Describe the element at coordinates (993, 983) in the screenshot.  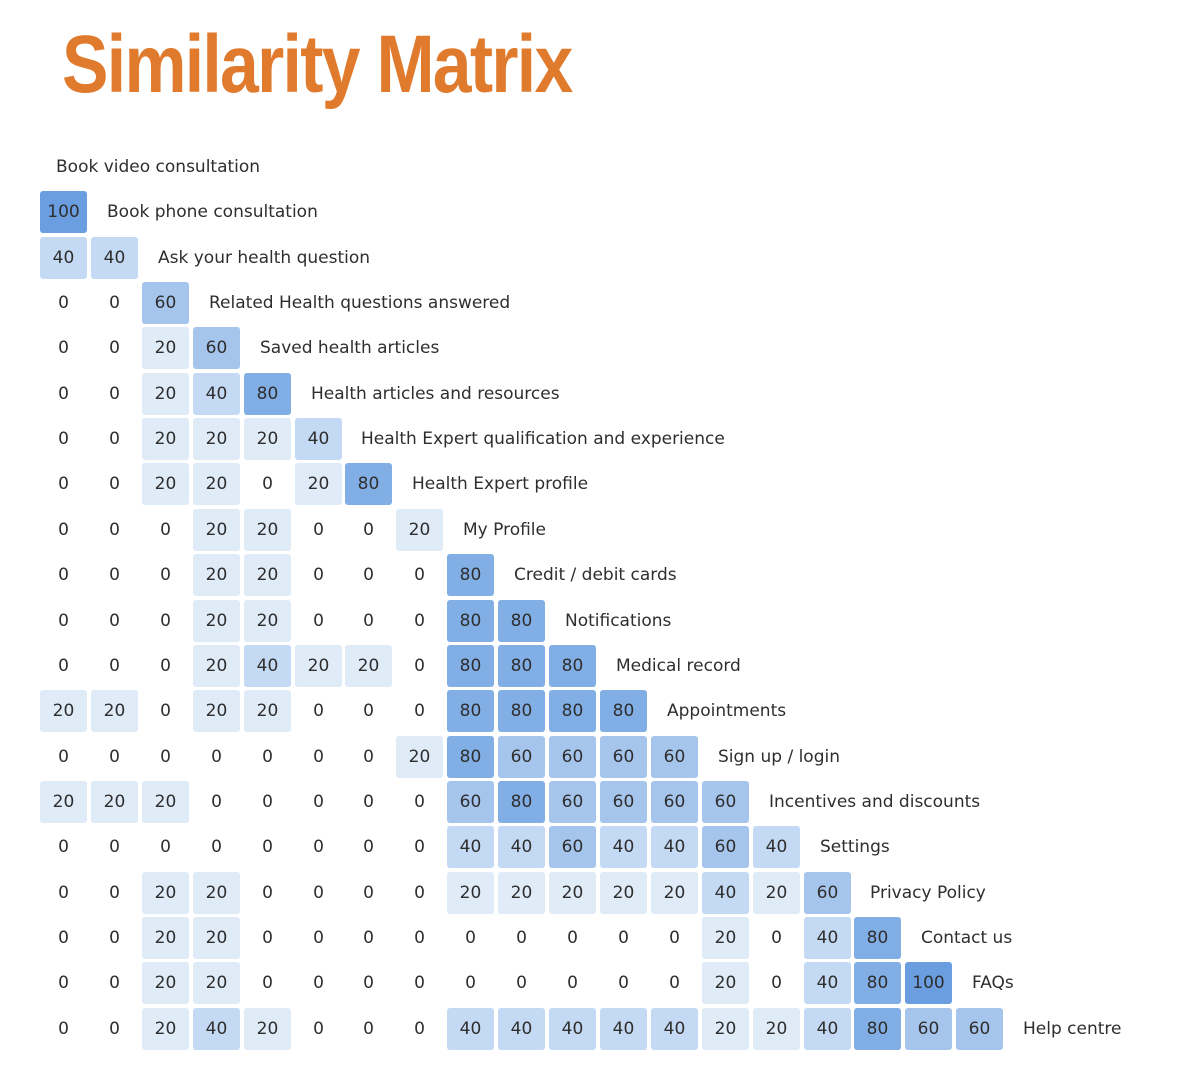
I see `row-label: FAQs` at that location.